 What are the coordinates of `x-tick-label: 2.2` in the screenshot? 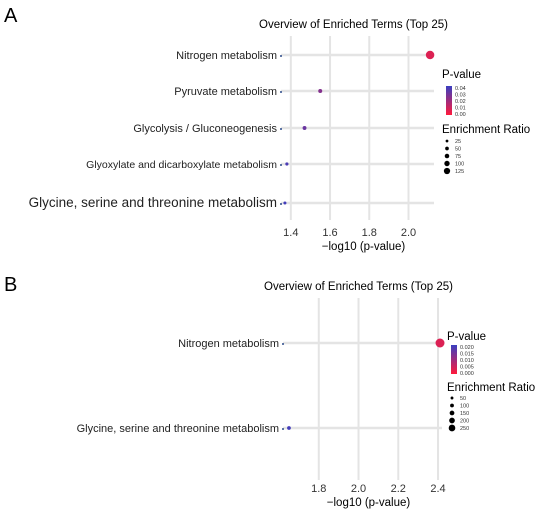 It's located at (398, 489).